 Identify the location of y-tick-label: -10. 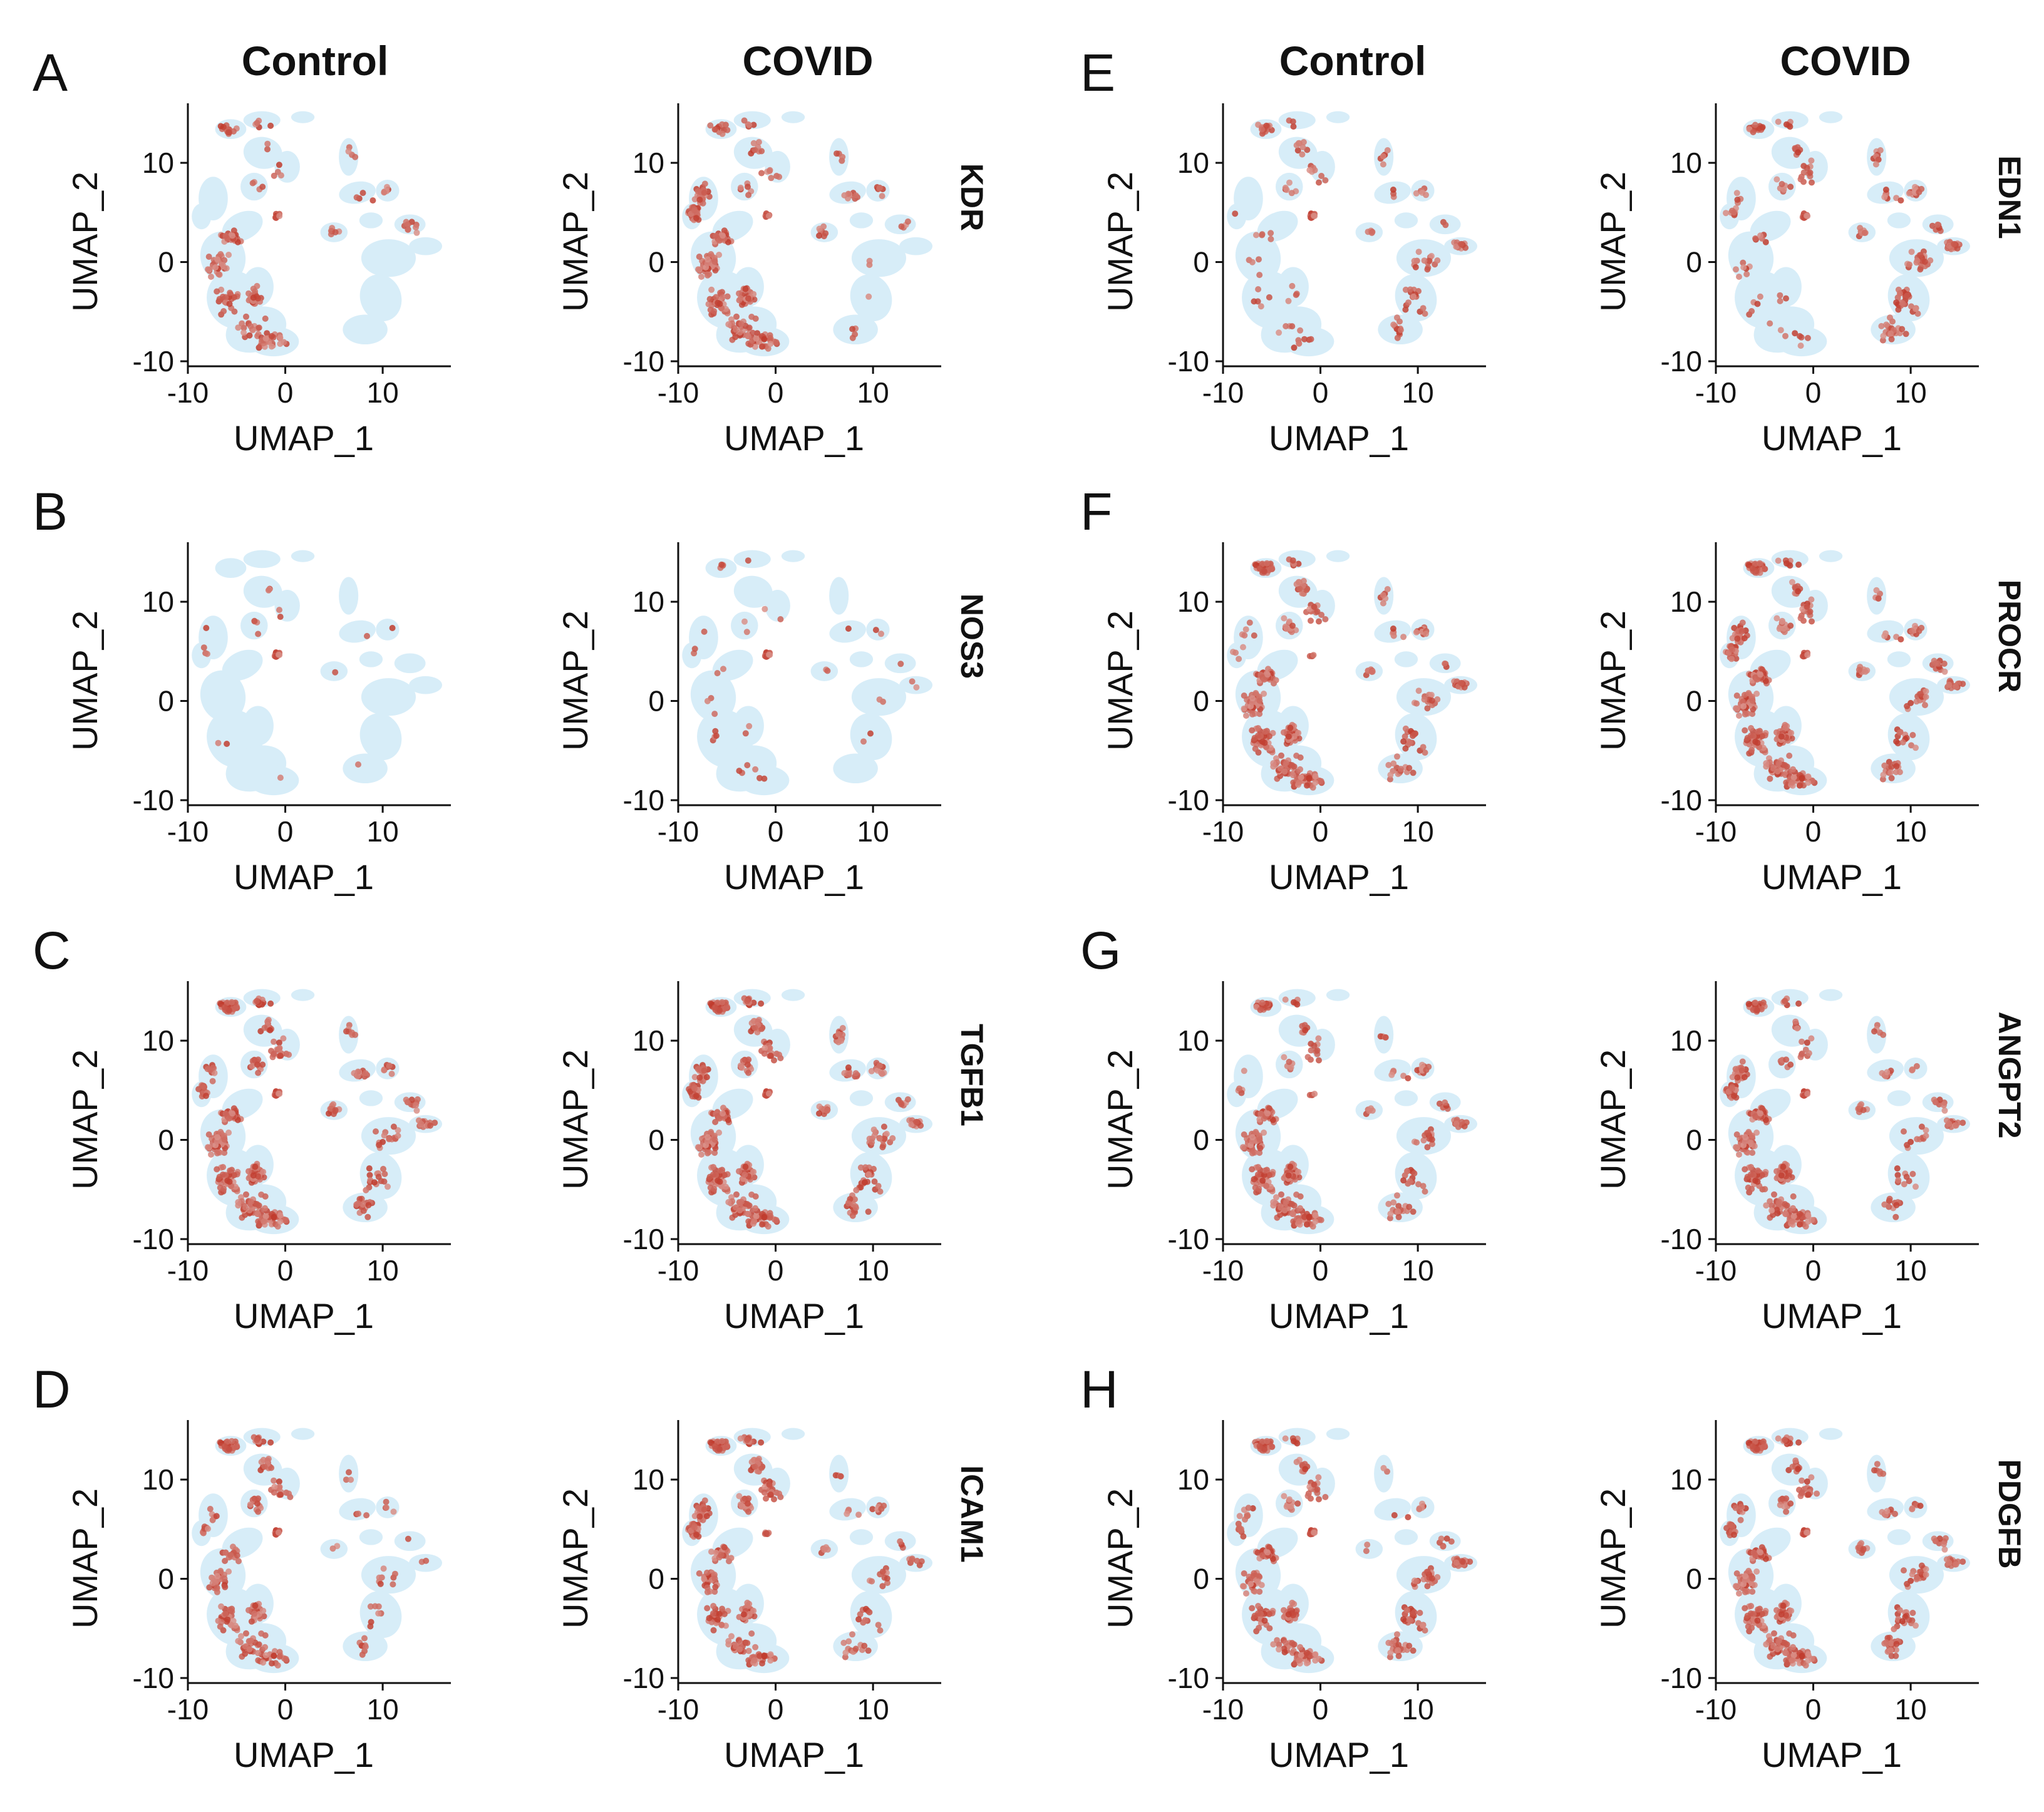
(153, 800).